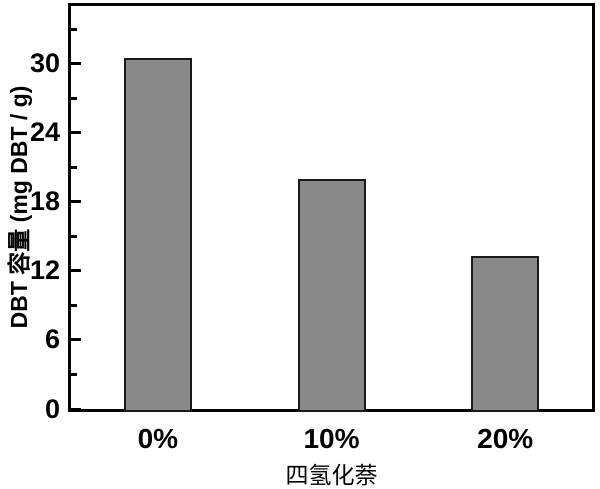 The image size is (600, 489). What do you see at coordinates (52, 408) in the screenshot?
I see `y-axis-tick-label: 0` at bounding box center [52, 408].